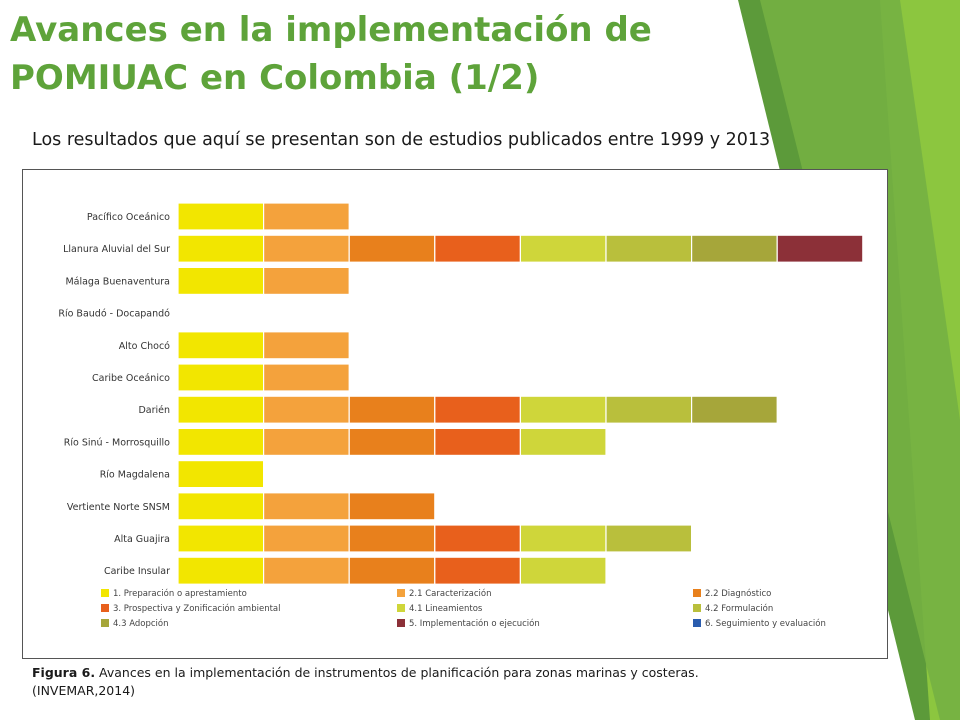 The width and height of the screenshot is (960, 720). Describe the element at coordinates (142, 539) in the screenshot. I see `category-label: Alta Guajira` at that location.